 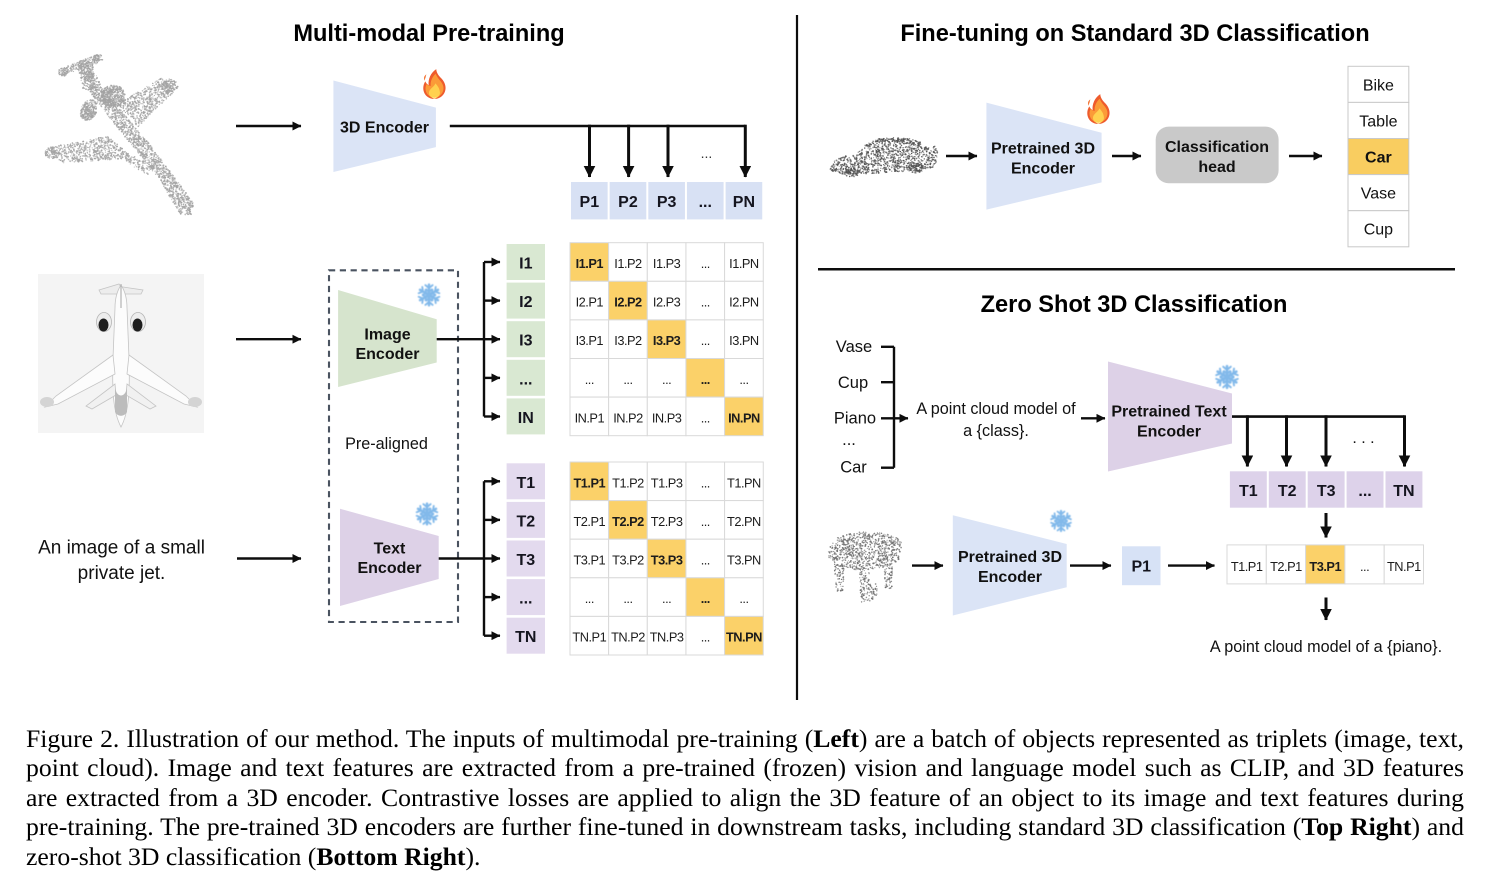 I want to click on svg-text: T3.P2, so click(x=628, y=560).